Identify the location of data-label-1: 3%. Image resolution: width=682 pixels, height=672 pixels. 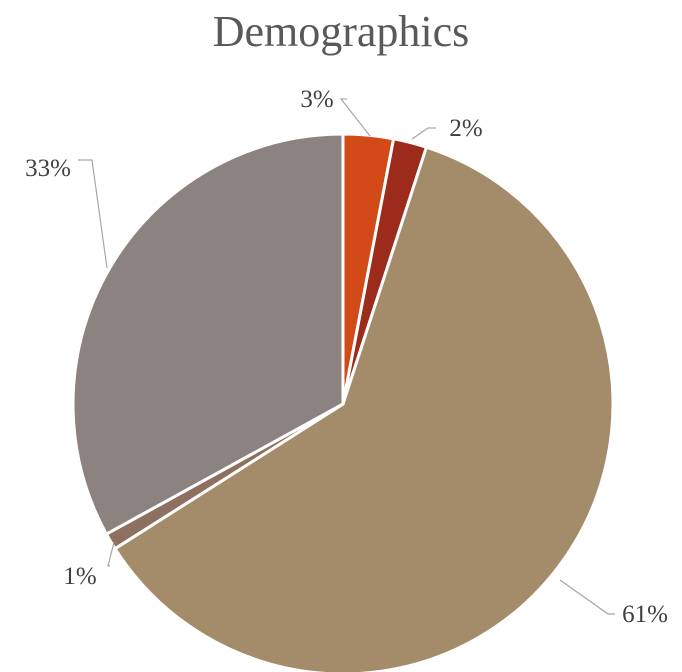
(316, 99).